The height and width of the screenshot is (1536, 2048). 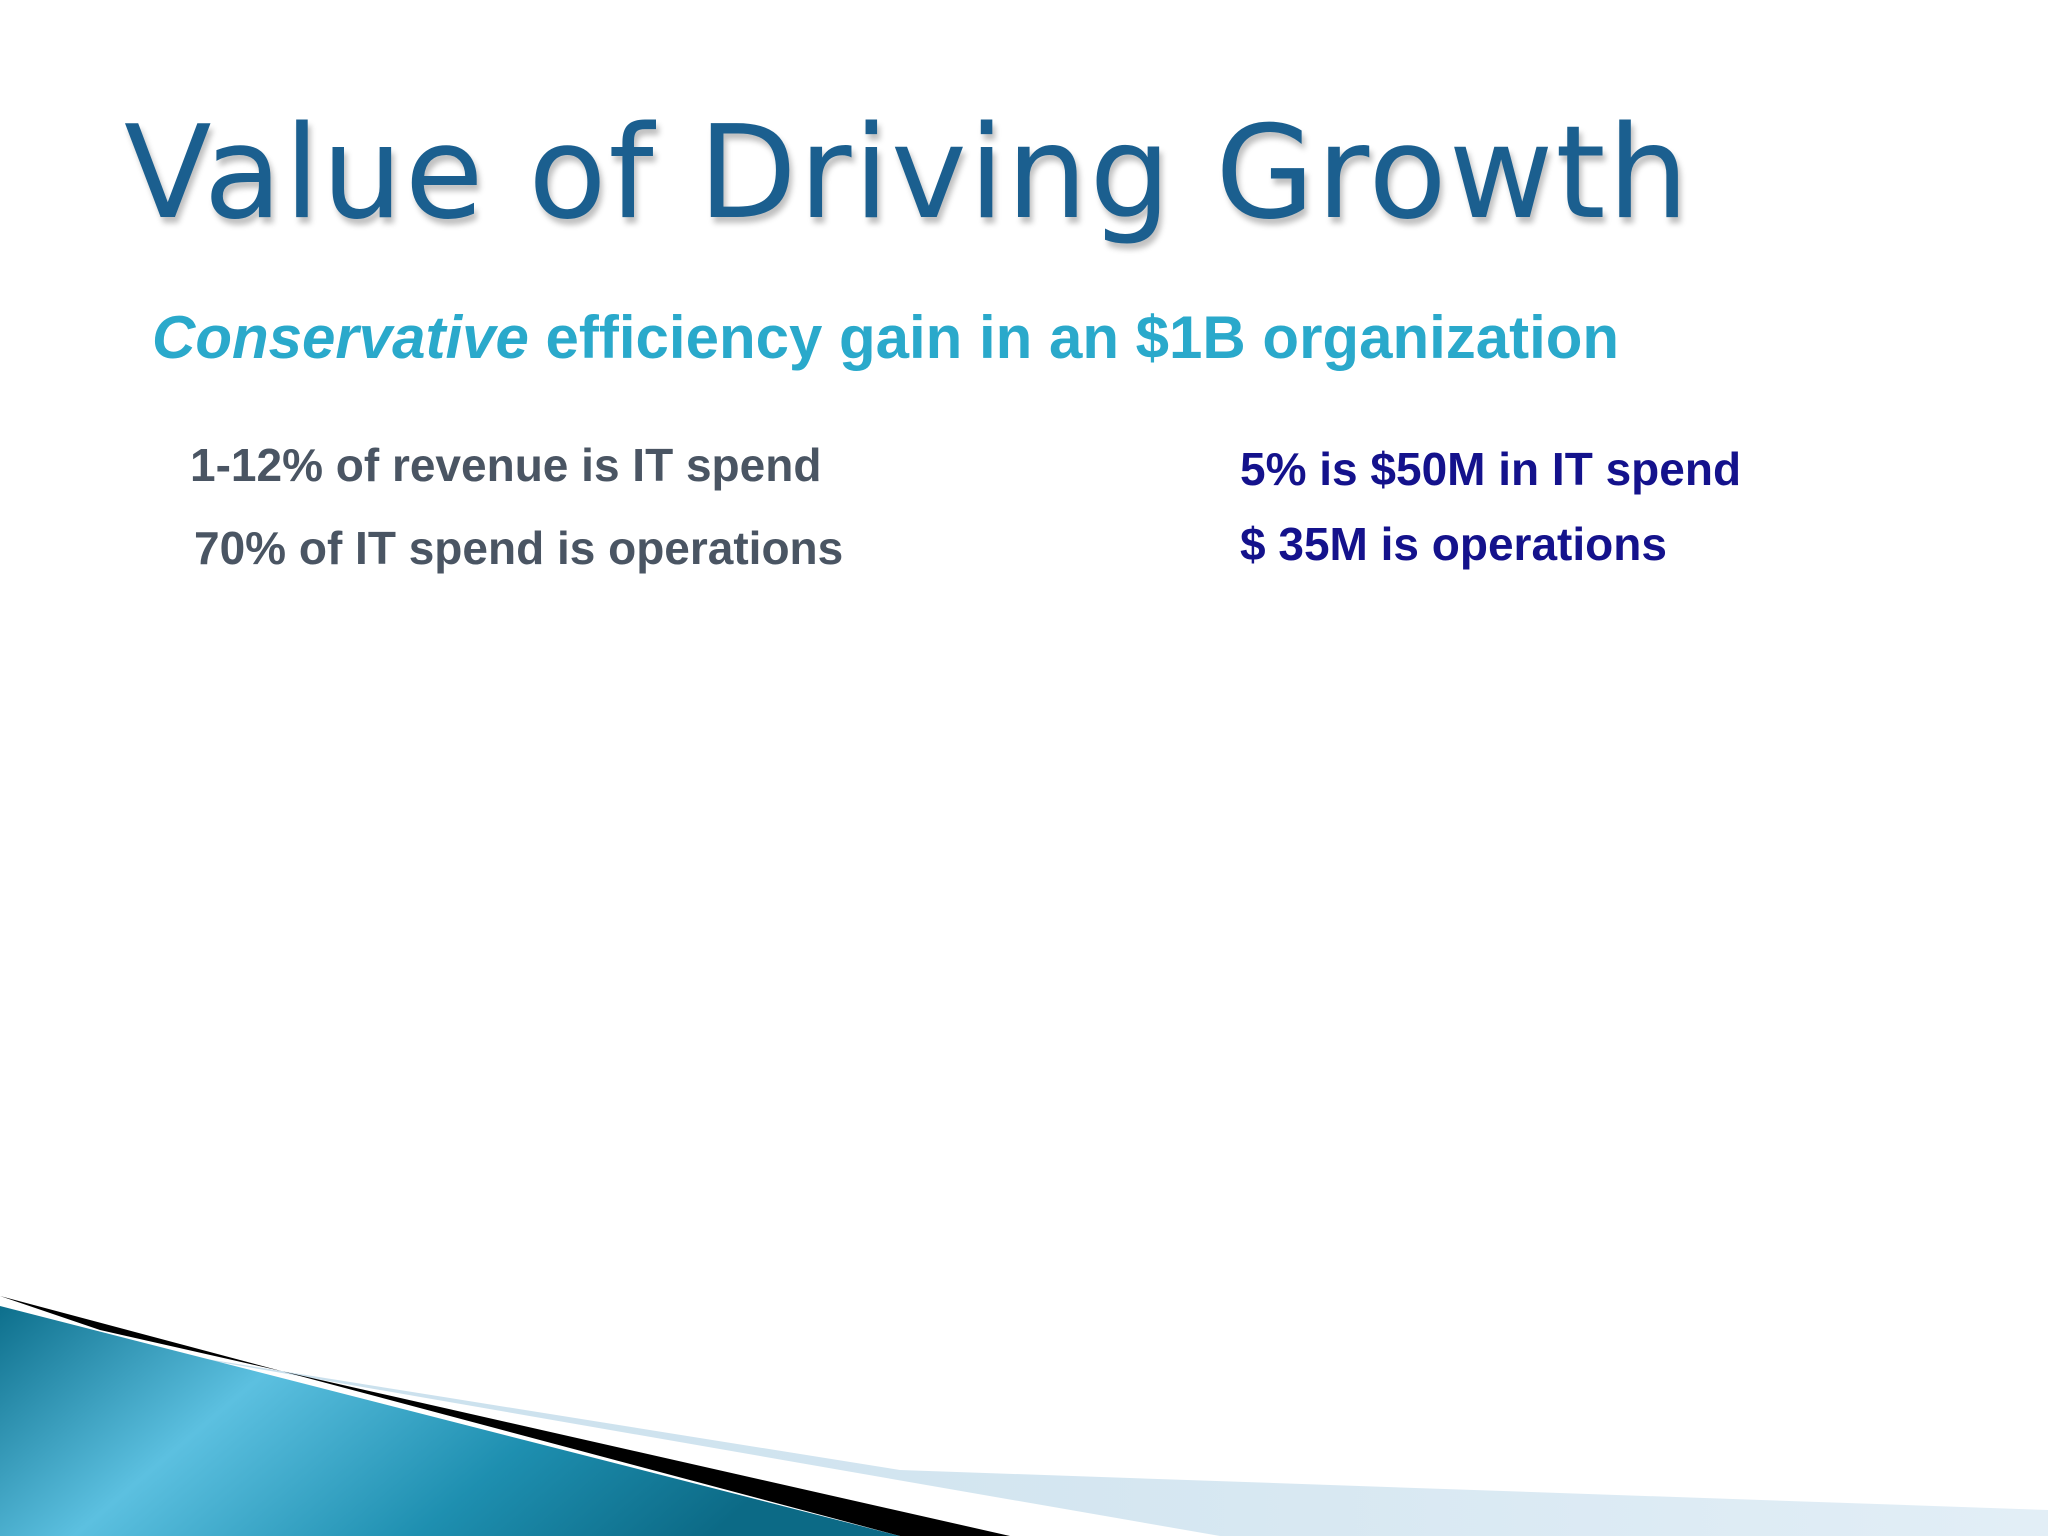 What do you see at coordinates (340, 337) in the screenshot?
I see `subtitle-emphasis: Conservative` at bounding box center [340, 337].